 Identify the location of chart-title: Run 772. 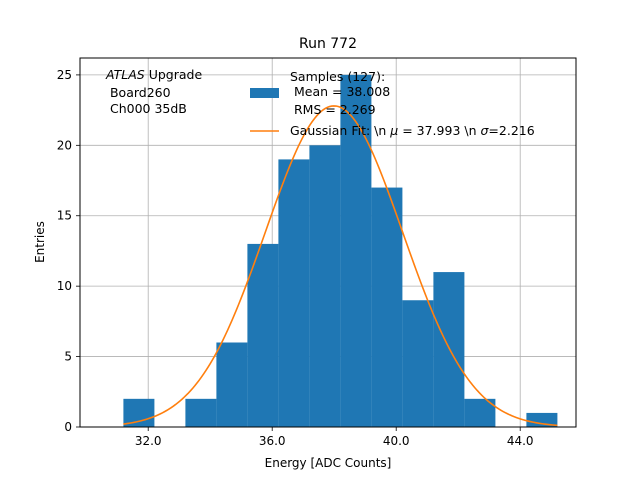
(328, 44).